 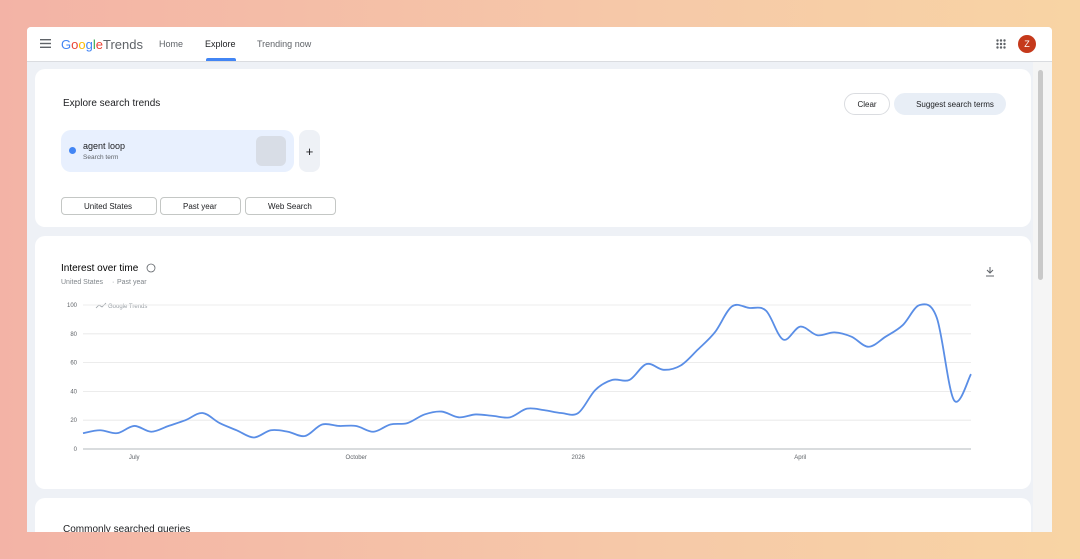 I want to click on search-term-box: agent loop Search term, so click(x=177, y=151).